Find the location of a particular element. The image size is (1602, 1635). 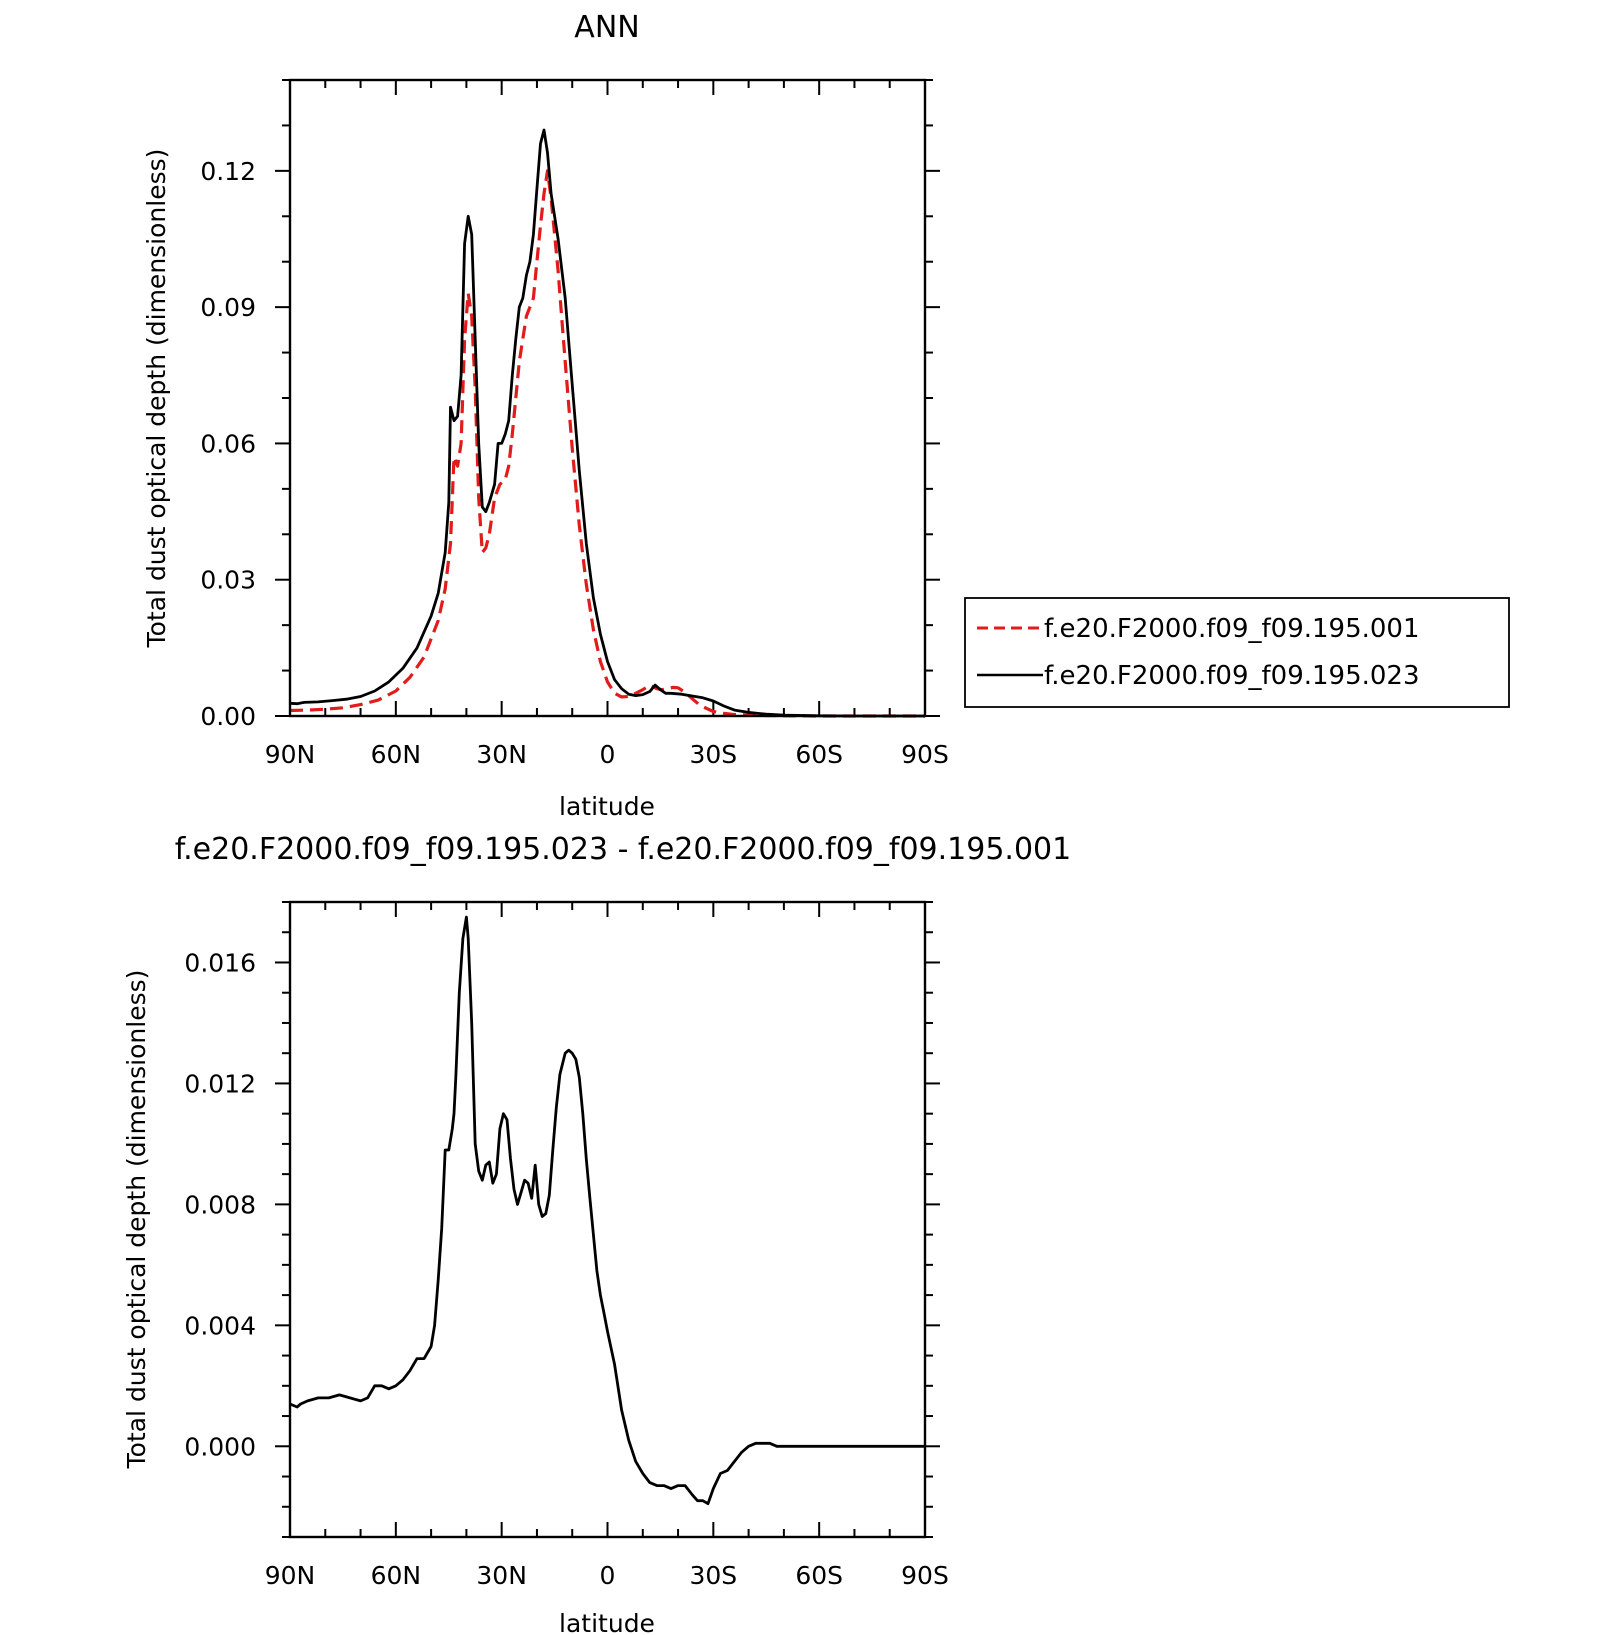

bottom-x-tick-label: 90N is located at coordinates (290, 1575).